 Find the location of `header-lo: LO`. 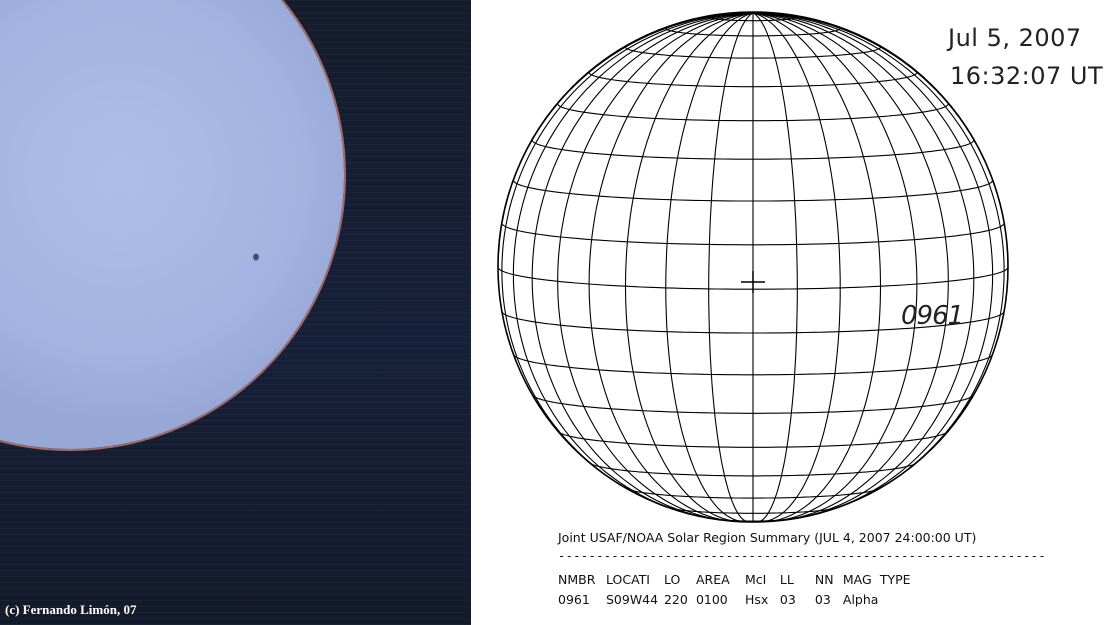

header-lo: LO is located at coordinates (672, 579).